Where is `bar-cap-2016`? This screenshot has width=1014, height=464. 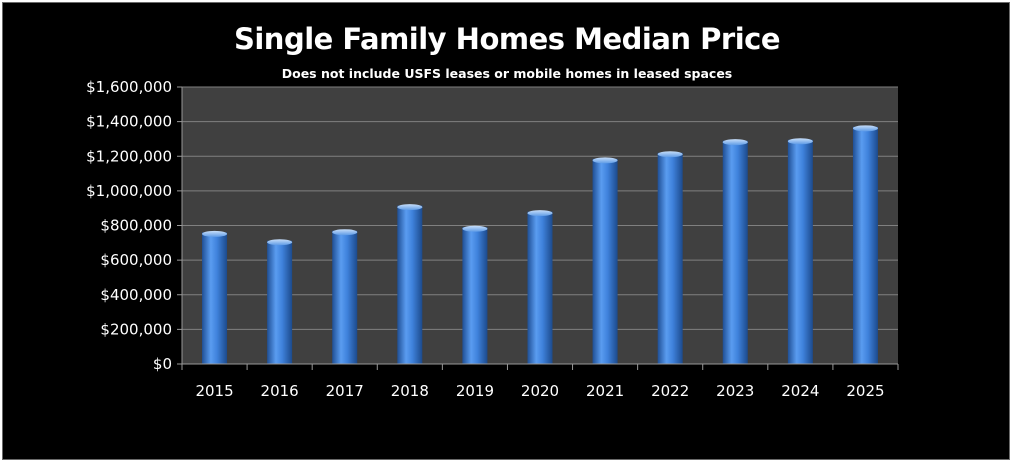 bar-cap-2016 is located at coordinates (280, 242).